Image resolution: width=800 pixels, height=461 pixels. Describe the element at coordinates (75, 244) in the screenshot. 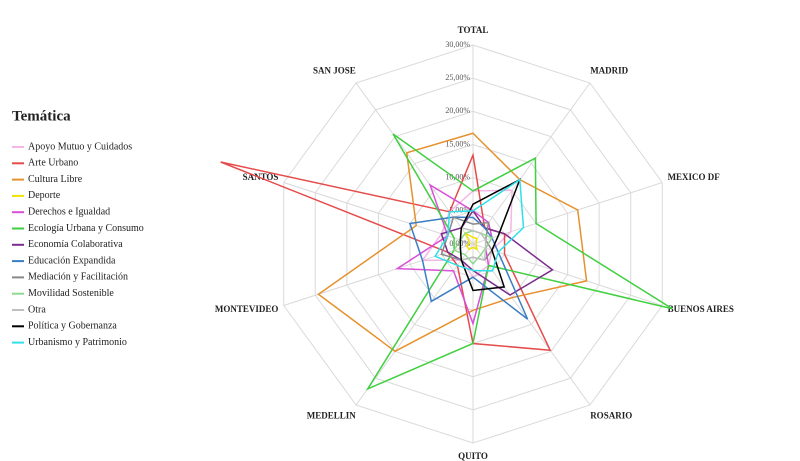

I see `legend-label: Economía Colaborativa` at that location.